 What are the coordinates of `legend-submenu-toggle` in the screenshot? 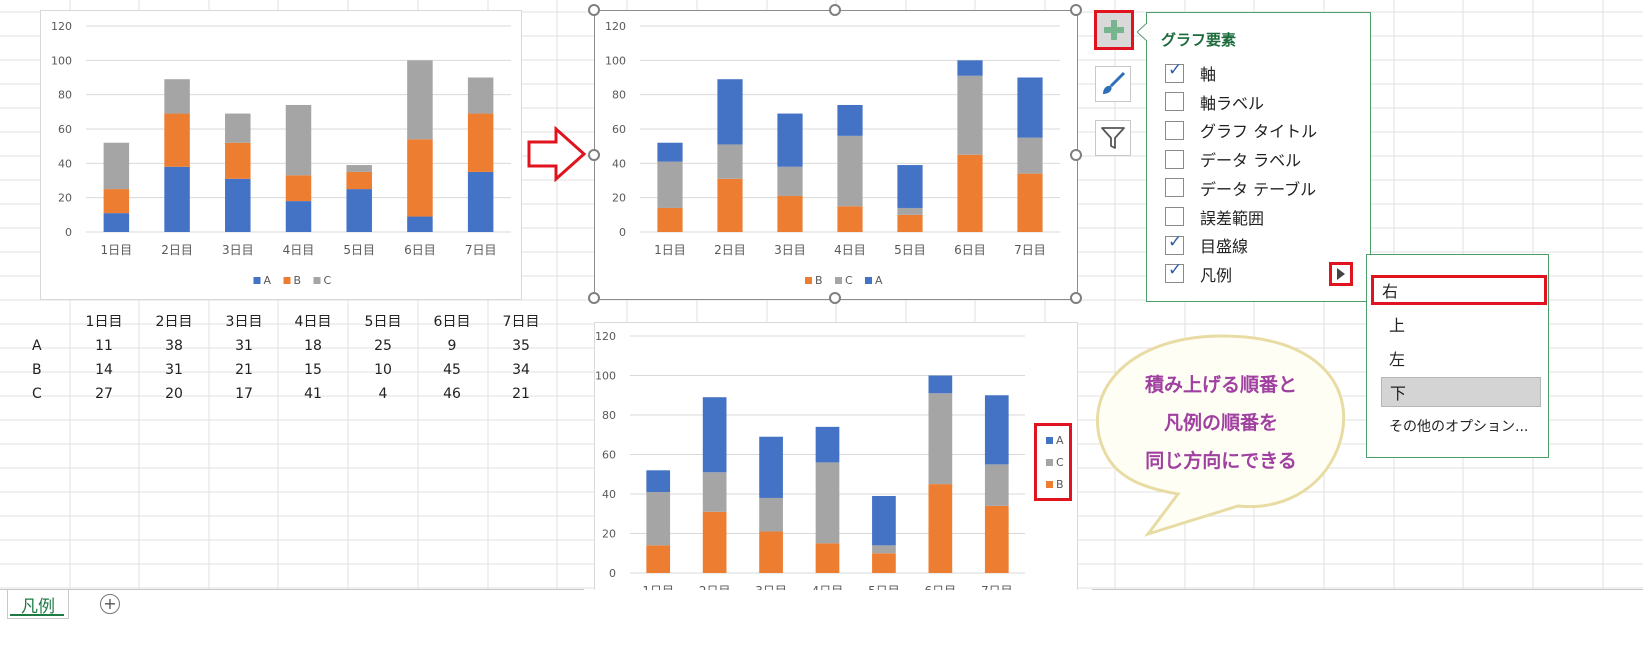 It's located at (1341, 274).